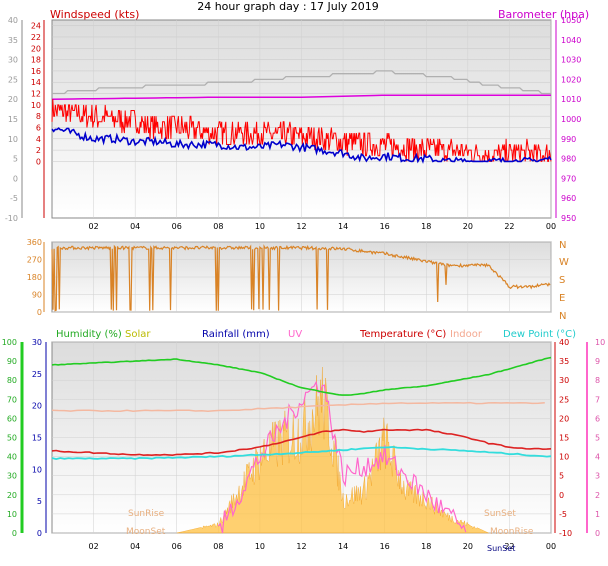  What do you see at coordinates (15, 178) in the screenshot?
I see `wind-outer-tick-label: 0` at bounding box center [15, 178].